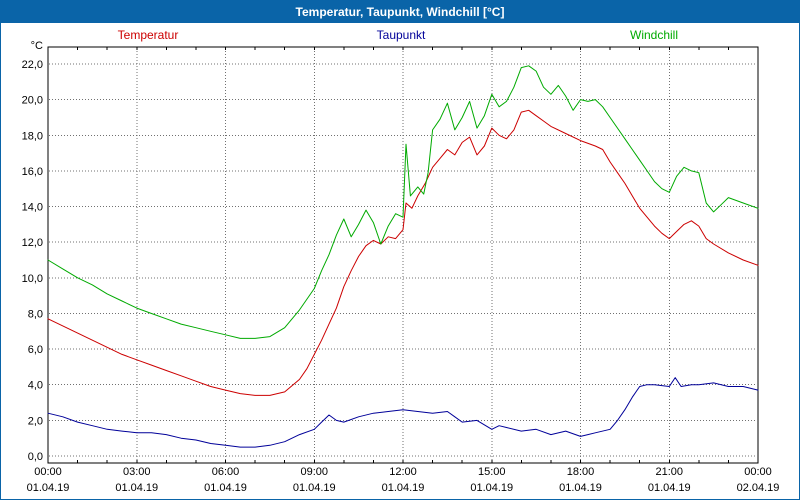 The height and width of the screenshot is (500, 800). Describe the element at coordinates (314, 472) in the screenshot. I see `x-axis-time-label: 09:00` at that location.